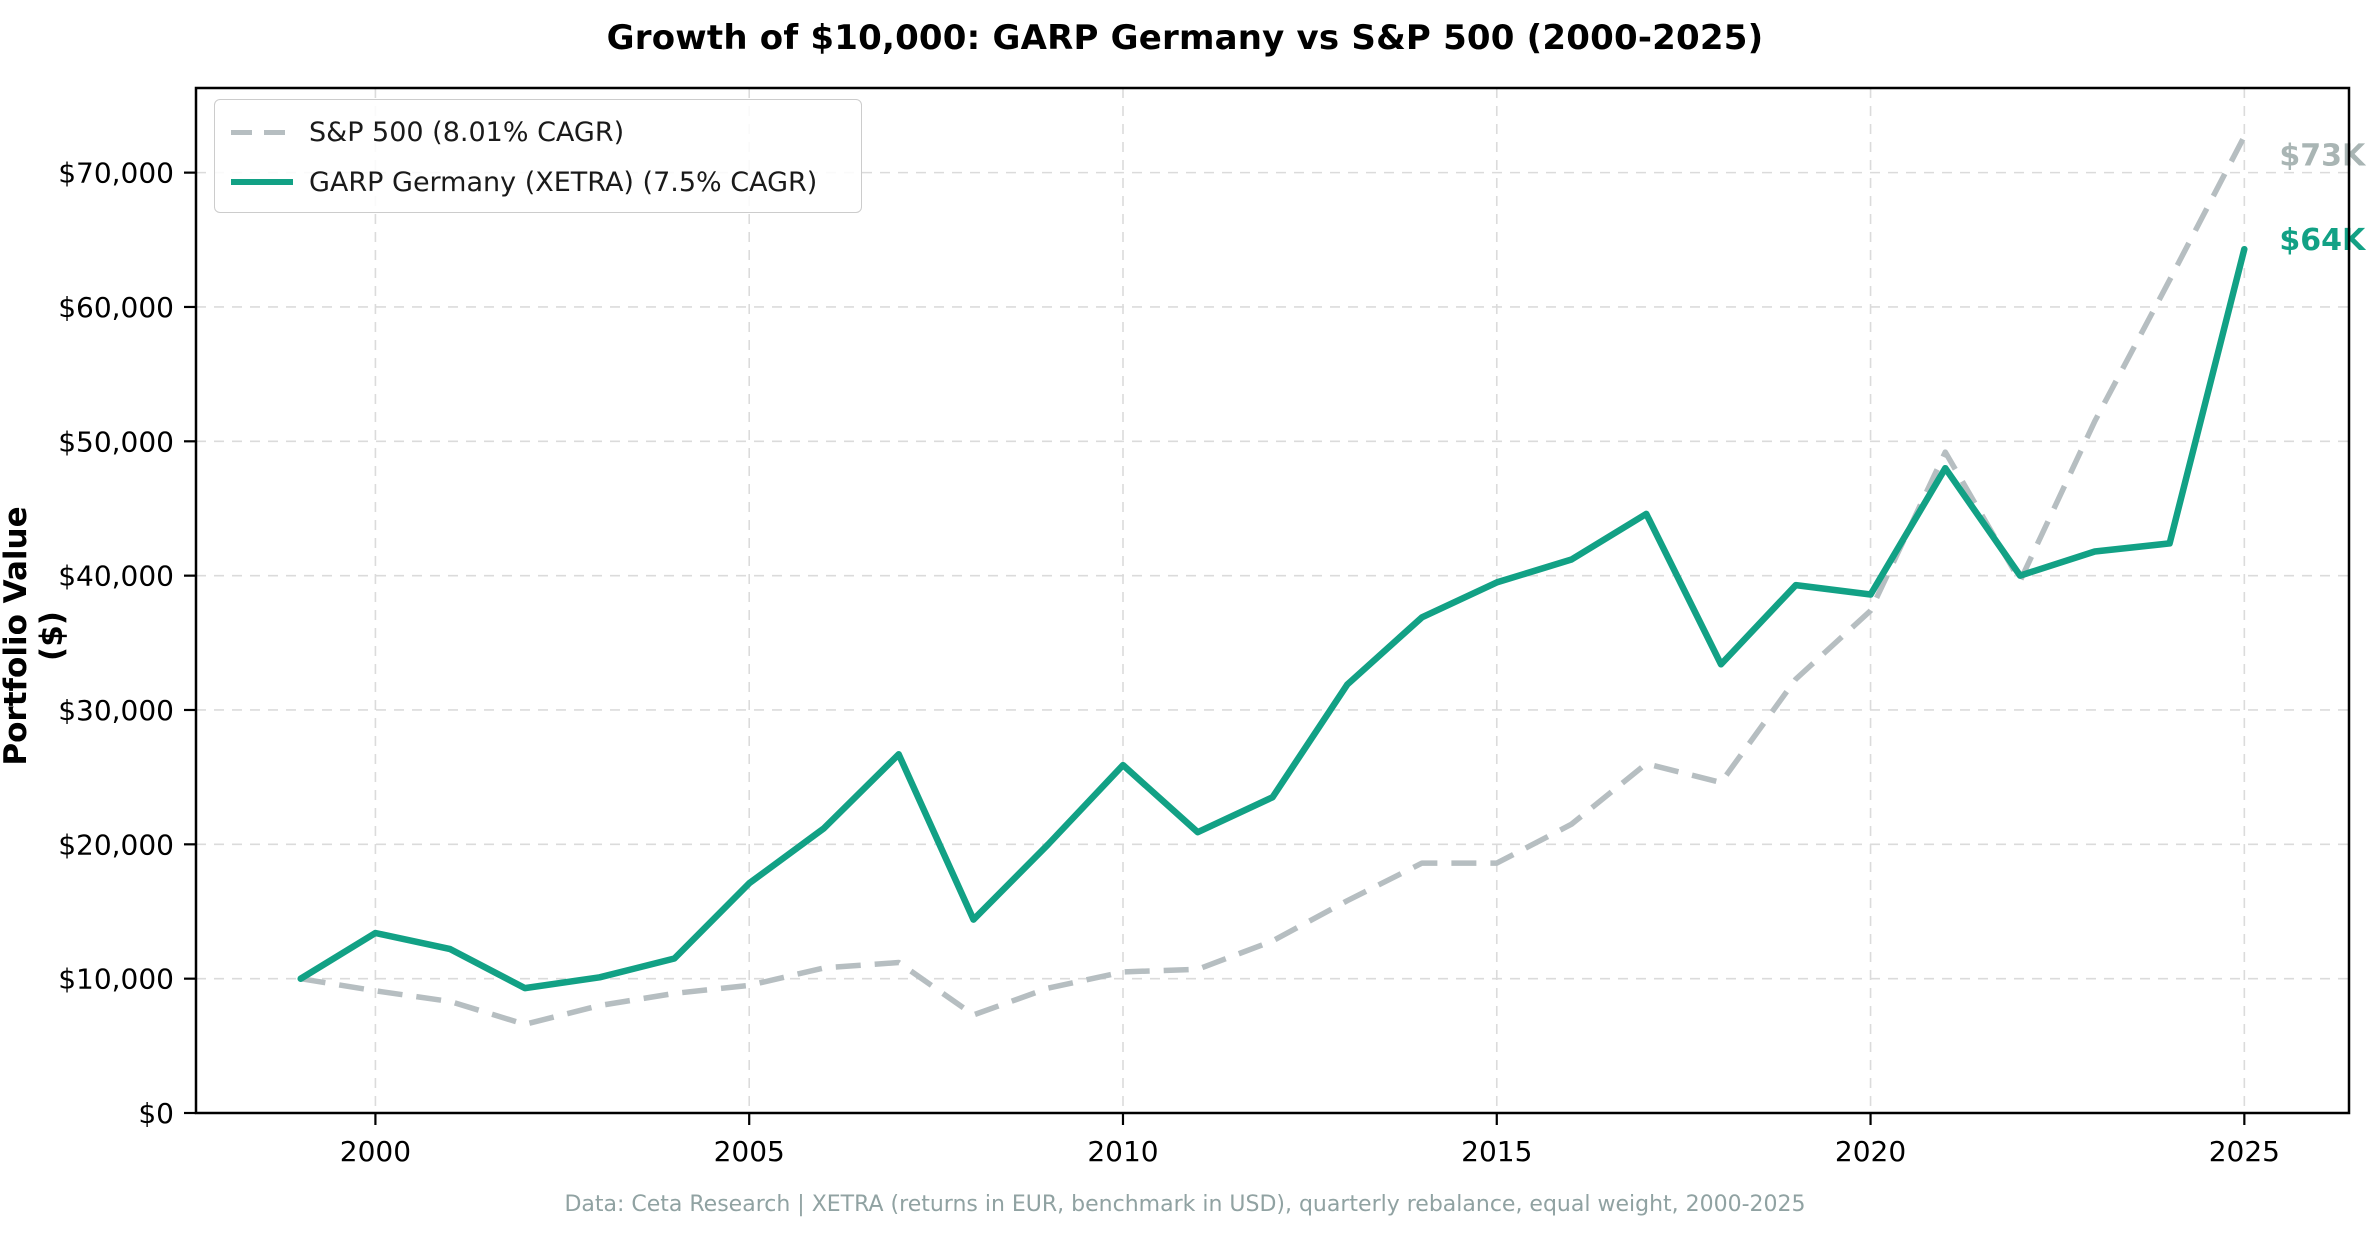 This screenshot has width=2370, height=1239. I want to click on legend-item-sp500: S&P 500 (8.01% CAGR), so click(537, 132).